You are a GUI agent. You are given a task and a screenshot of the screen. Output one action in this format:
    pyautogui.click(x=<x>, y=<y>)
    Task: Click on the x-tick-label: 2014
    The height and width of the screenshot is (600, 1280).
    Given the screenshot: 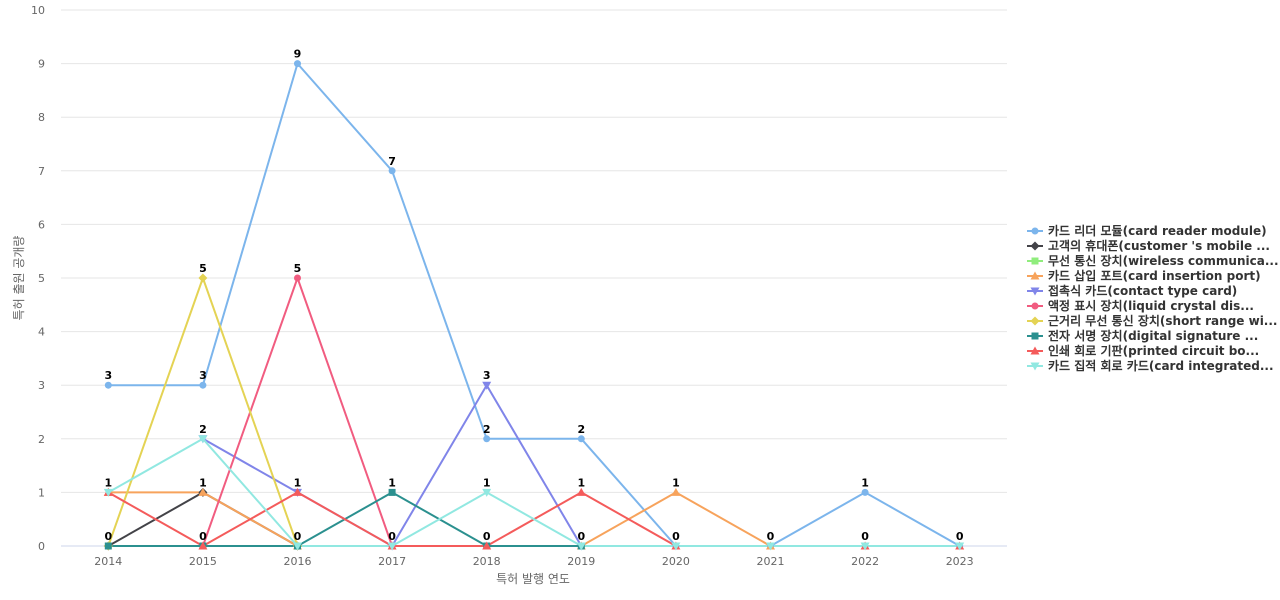 What is the action you would take?
    pyautogui.click(x=108, y=561)
    